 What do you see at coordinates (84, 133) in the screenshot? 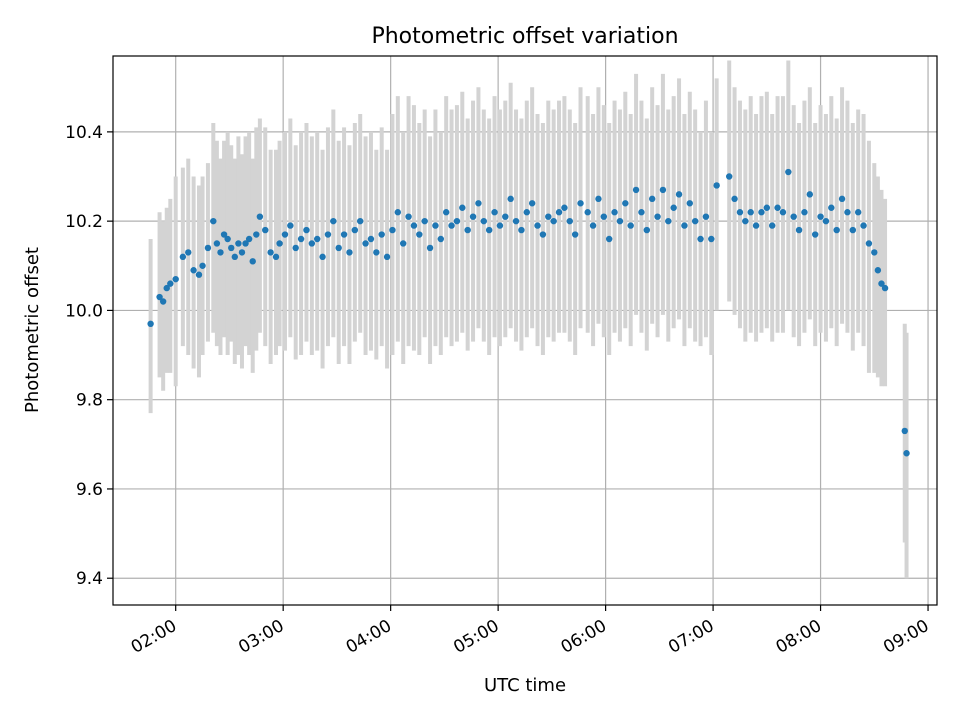
I see `y-tick-label: 10.4` at bounding box center [84, 133].